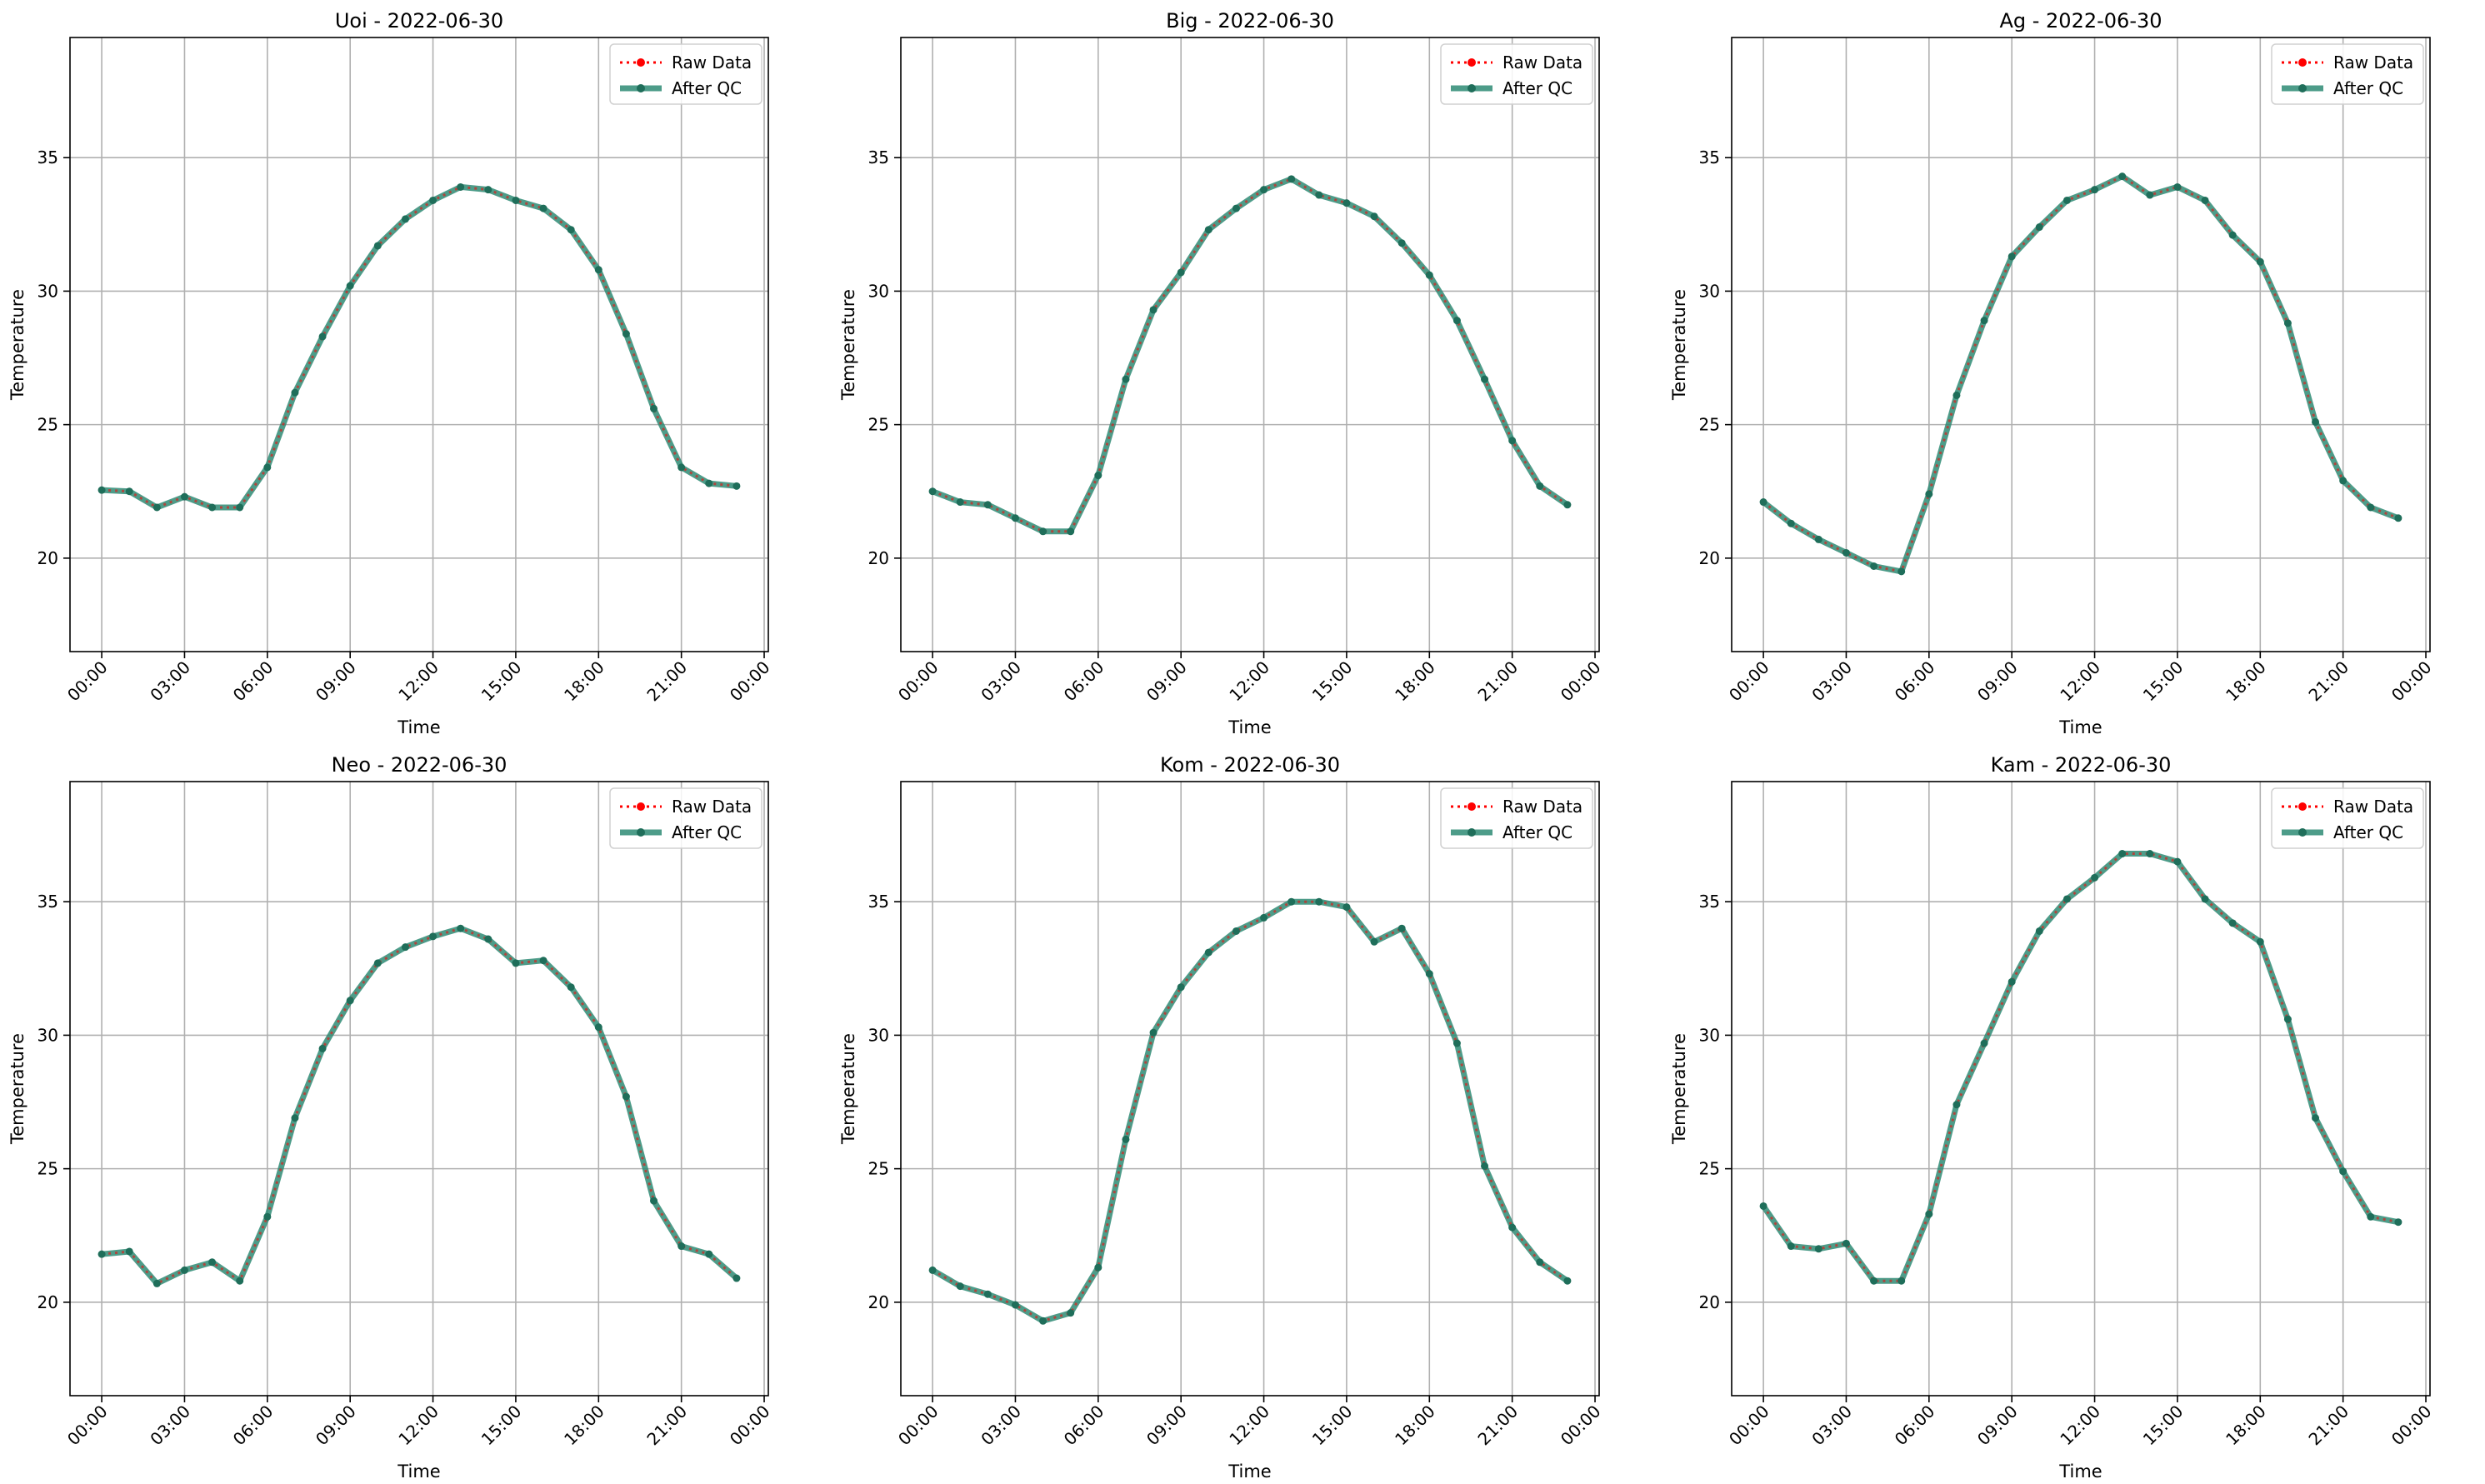 The image size is (2485, 1484). I want to click on raw-data-line, so click(1250, 1111).